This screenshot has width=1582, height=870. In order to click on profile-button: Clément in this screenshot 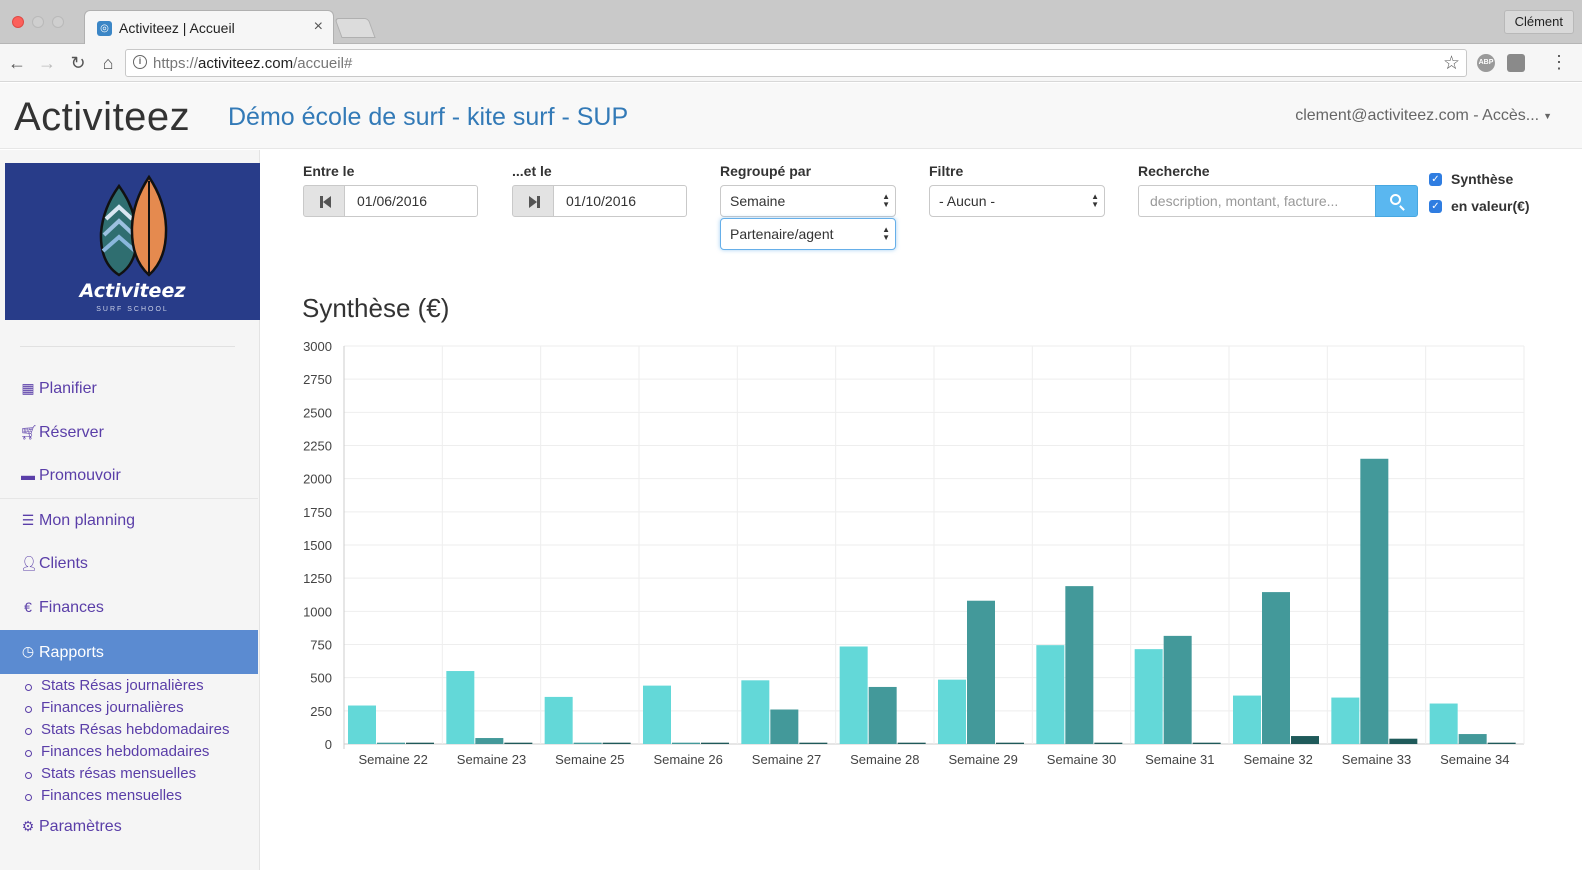, I will do `click(1538, 22)`.